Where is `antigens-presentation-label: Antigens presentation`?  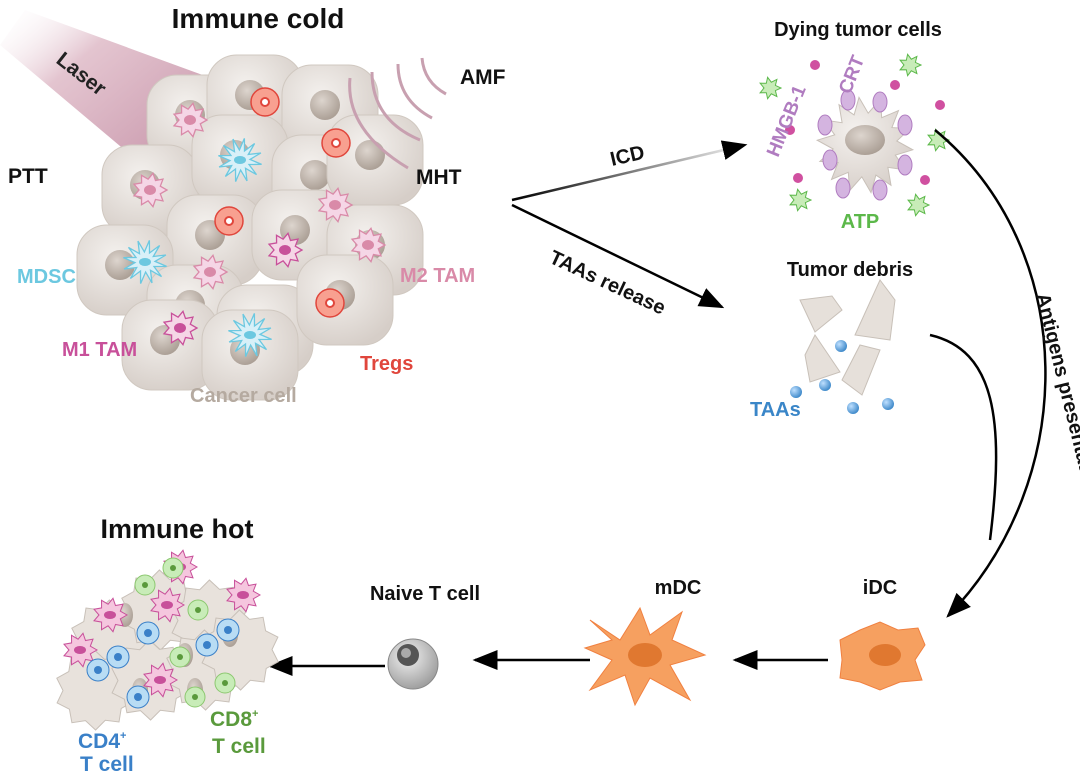 antigens-presentation-label: Antigens presentation is located at coordinates (1055, 396).